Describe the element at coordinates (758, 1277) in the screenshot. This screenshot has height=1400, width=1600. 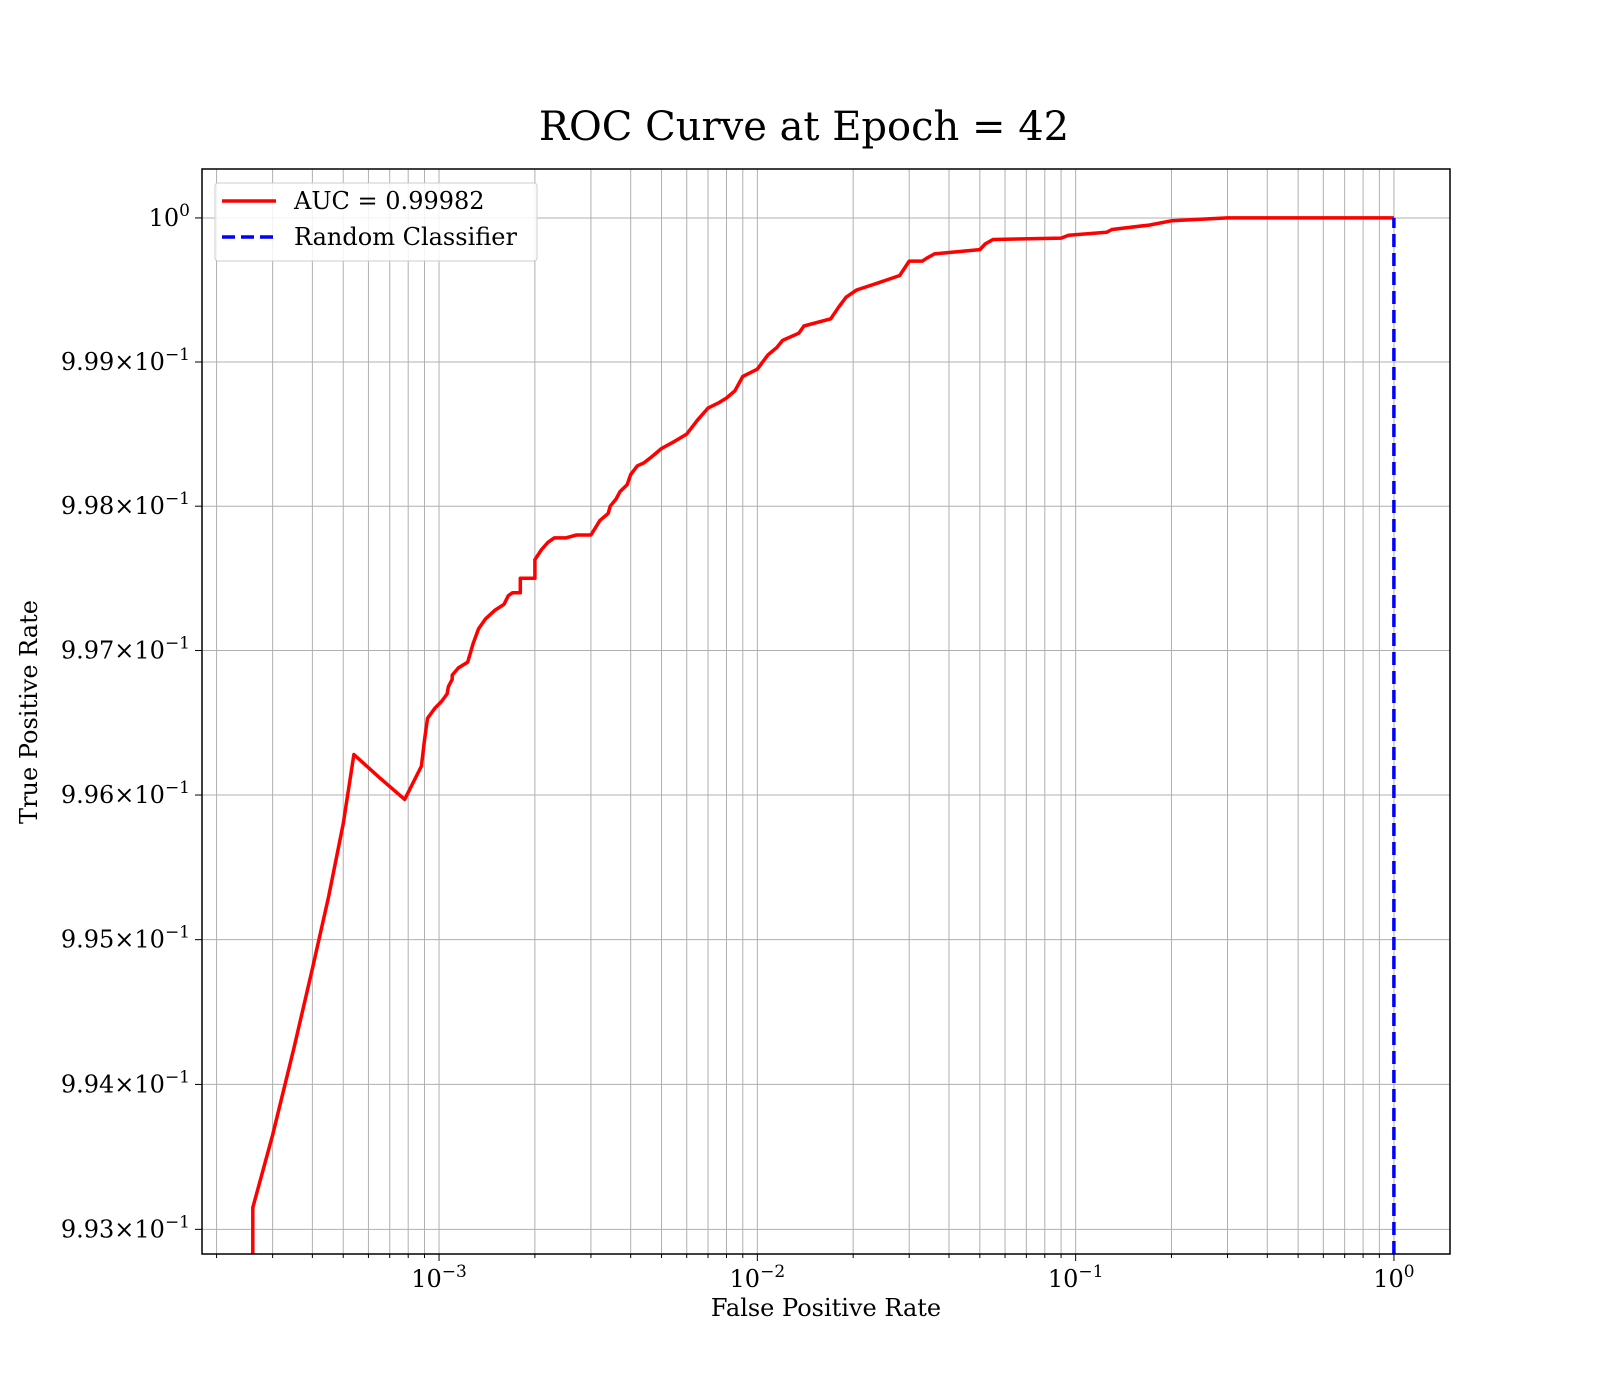
I see `x-tick-label: 10⁻²` at that location.